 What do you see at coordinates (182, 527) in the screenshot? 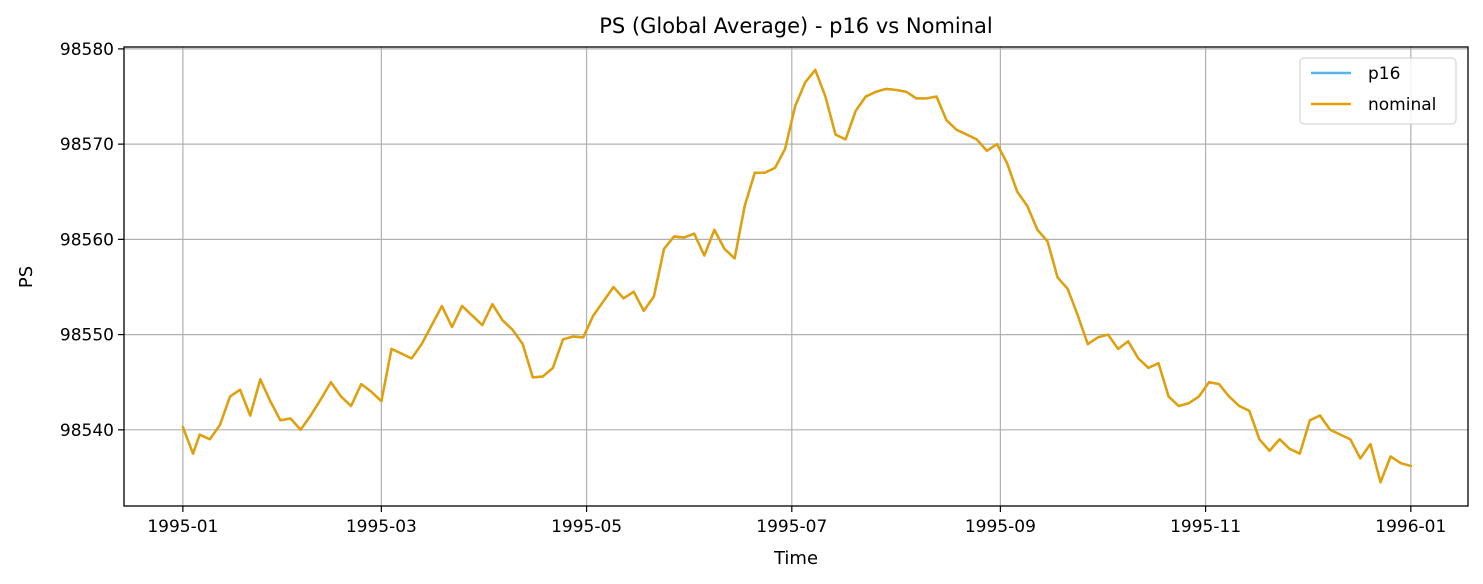
I see `x-tick-label: 1995-01` at bounding box center [182, 527].